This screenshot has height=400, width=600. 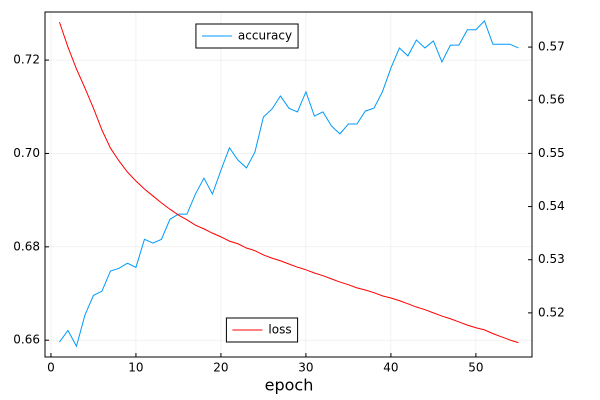 I want to click on y2-tick-label: 0.53, so click(x=551, y=259).